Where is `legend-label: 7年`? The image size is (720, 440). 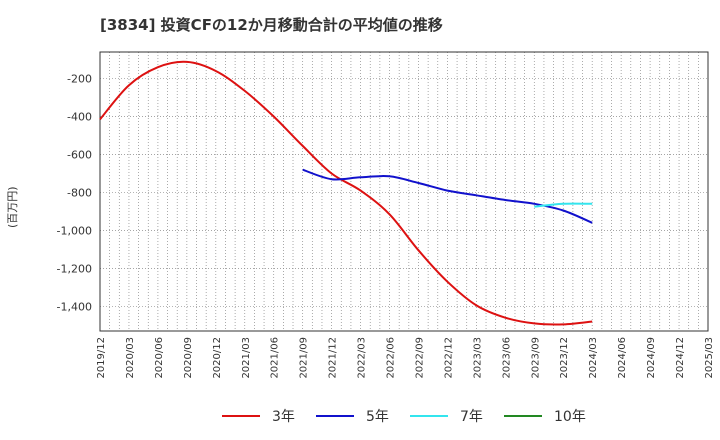
legend-label: 7年 is located at coordinates (471, 417).